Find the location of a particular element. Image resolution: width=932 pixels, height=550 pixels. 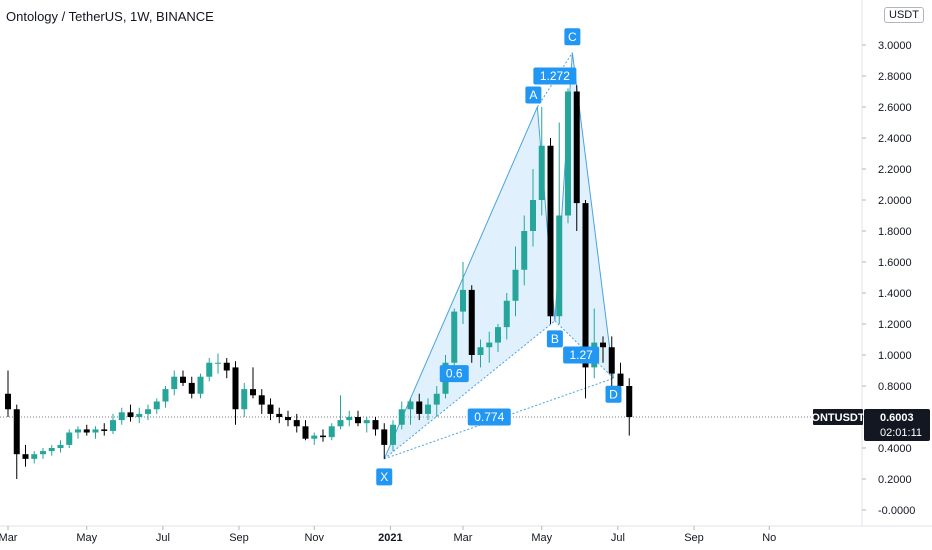

ratio-label-2-text: 1.272 is located at coordinates (555, 76).